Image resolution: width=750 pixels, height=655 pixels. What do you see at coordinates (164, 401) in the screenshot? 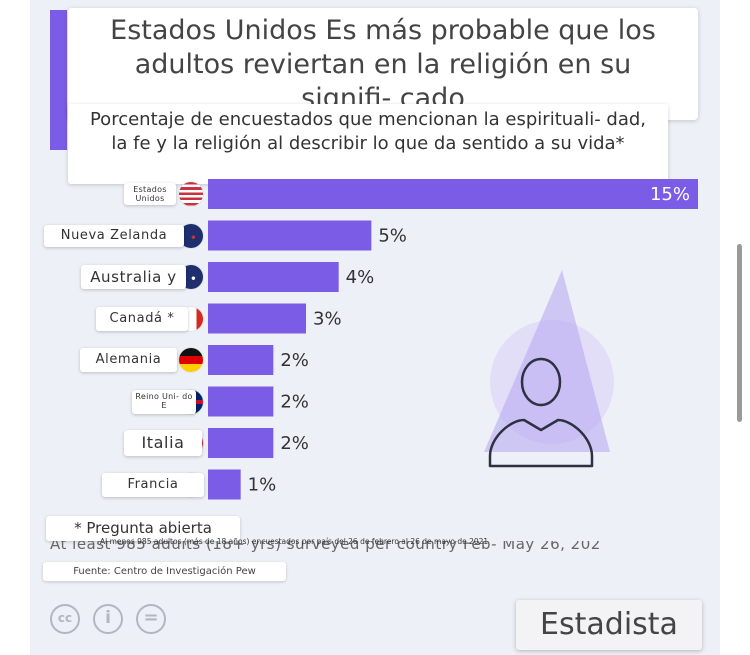
I see `category-label-reino-uni-do-e: Reino Uni- do E` at bounding box center [164, 401].